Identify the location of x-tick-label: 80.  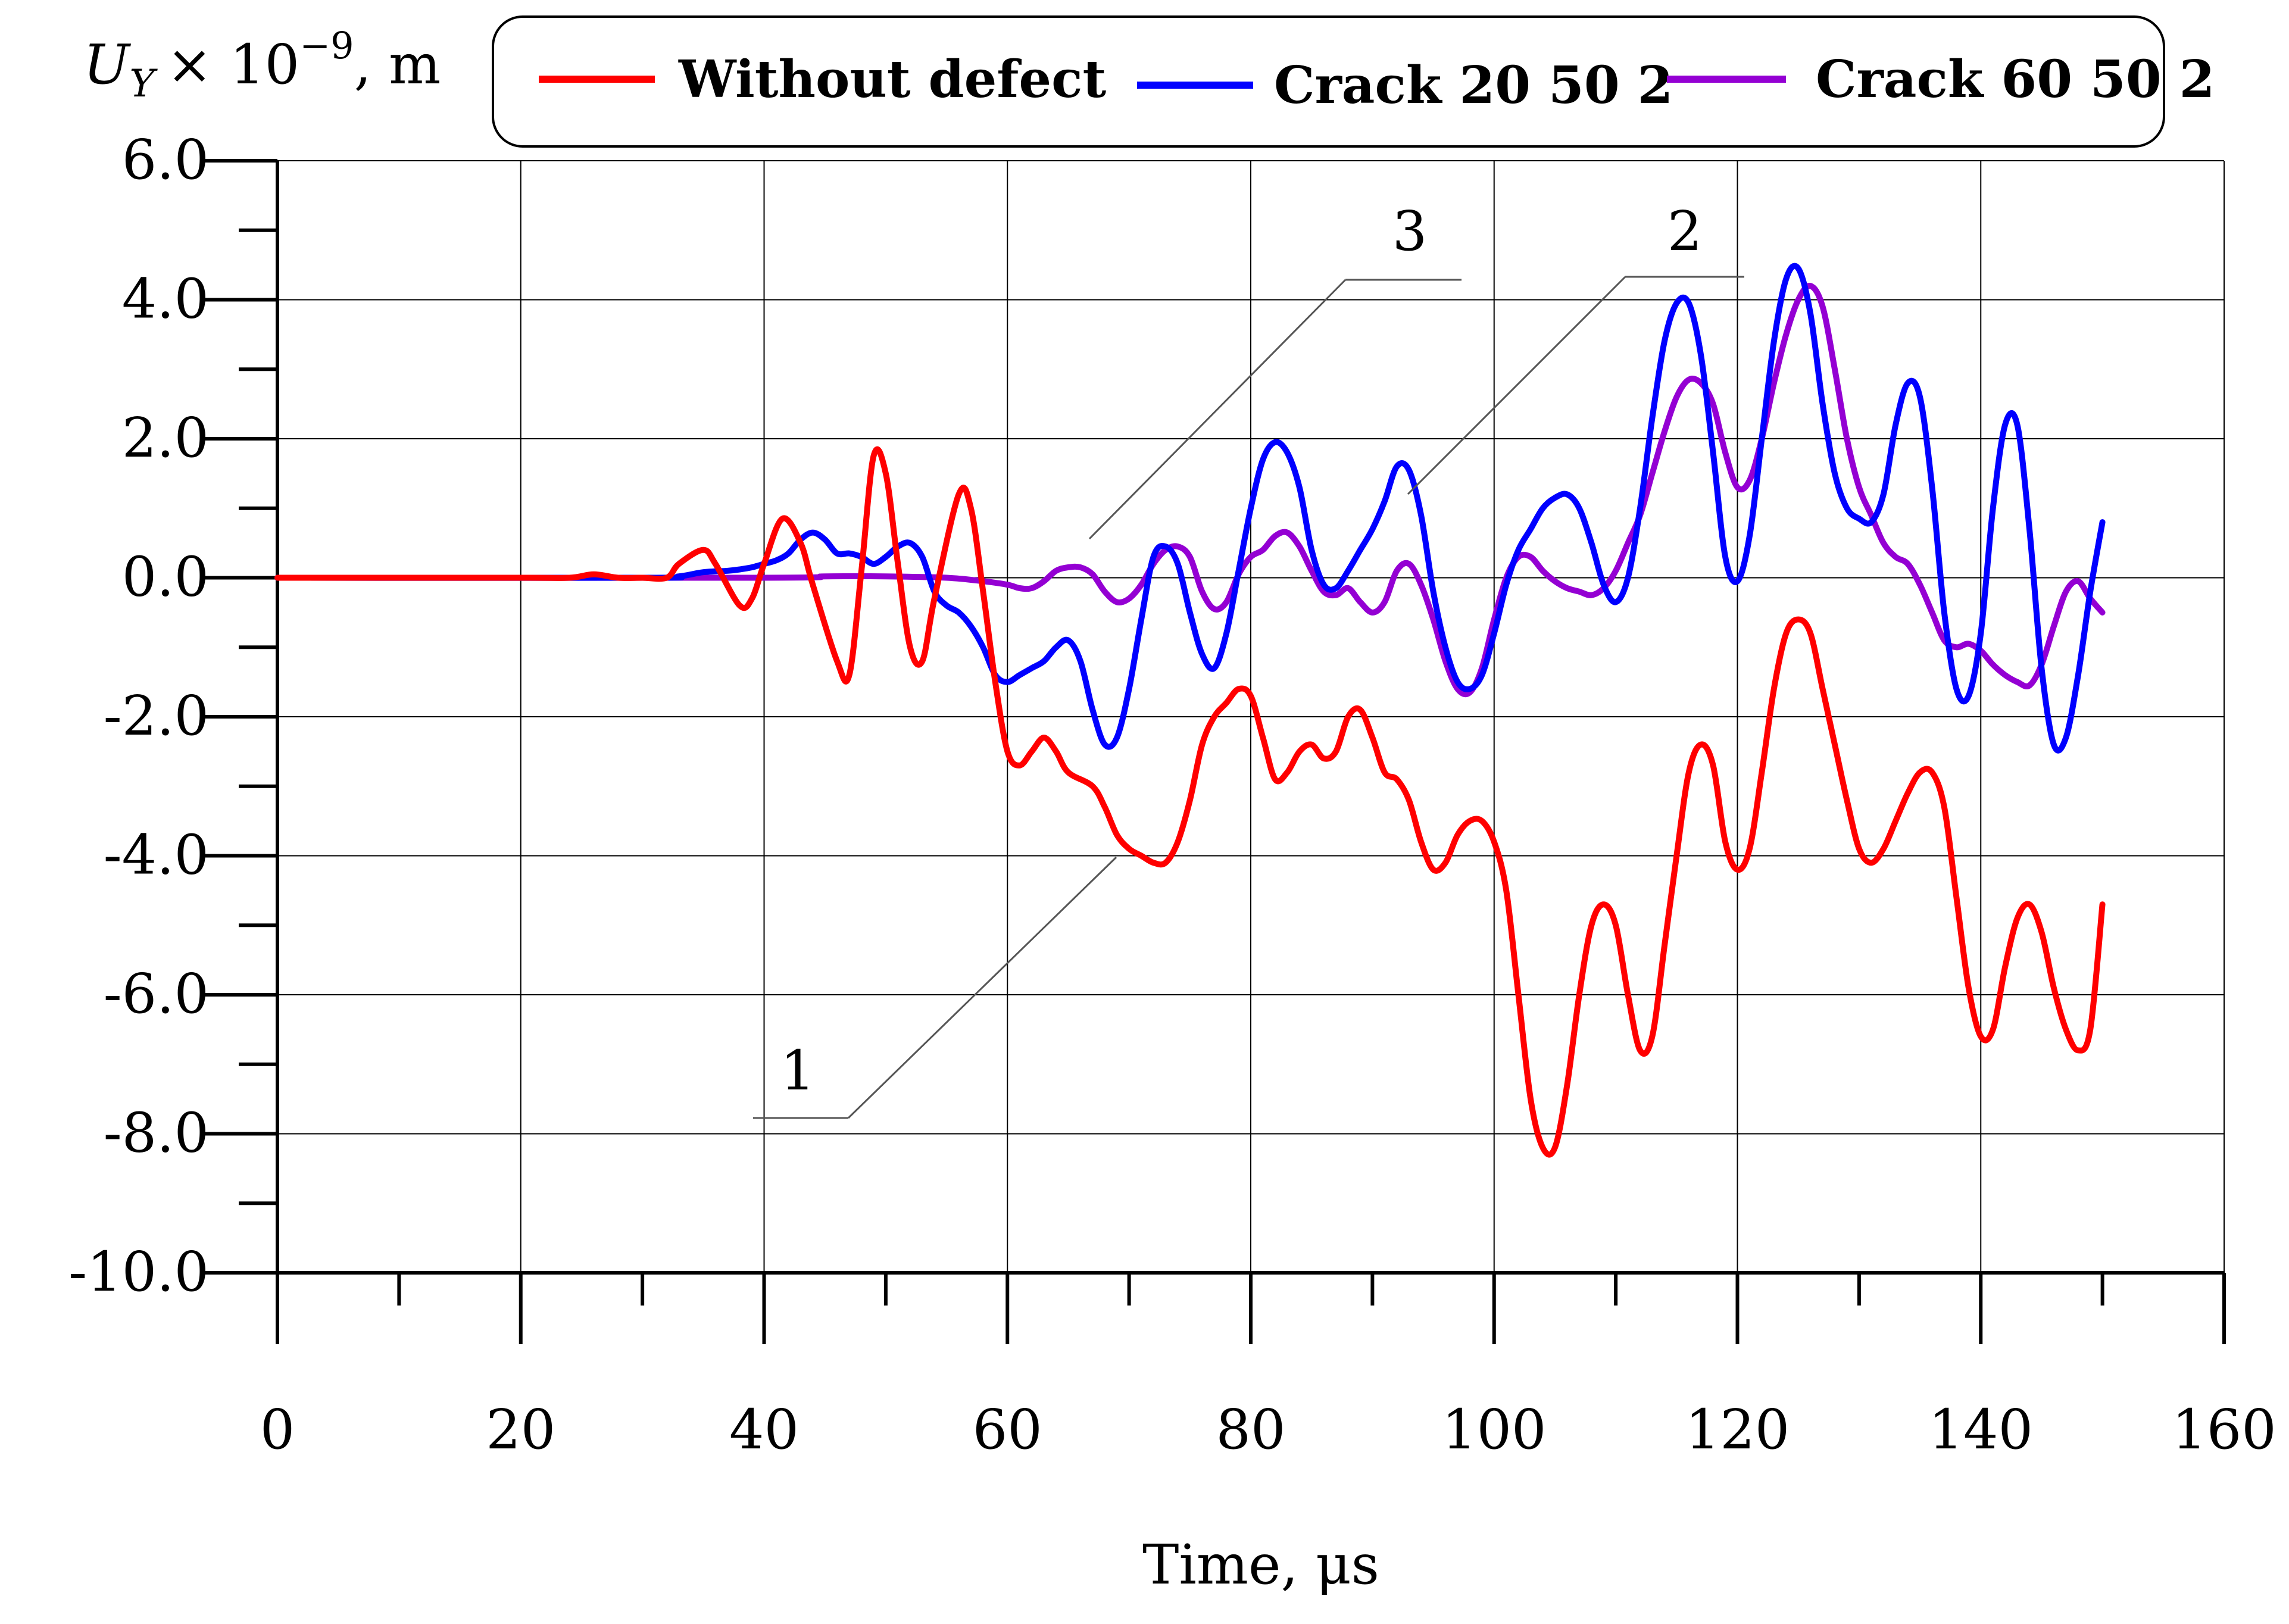
(1250, 1429).